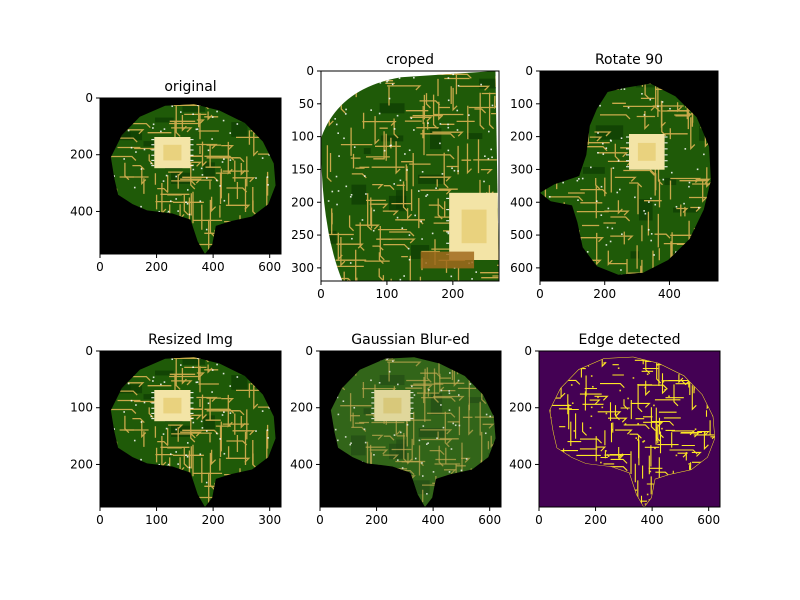  What do you see at coordinates (630, 340) in the screenshot?
I see `subplot-title: Edge detected` at bounding box center [630, 340].